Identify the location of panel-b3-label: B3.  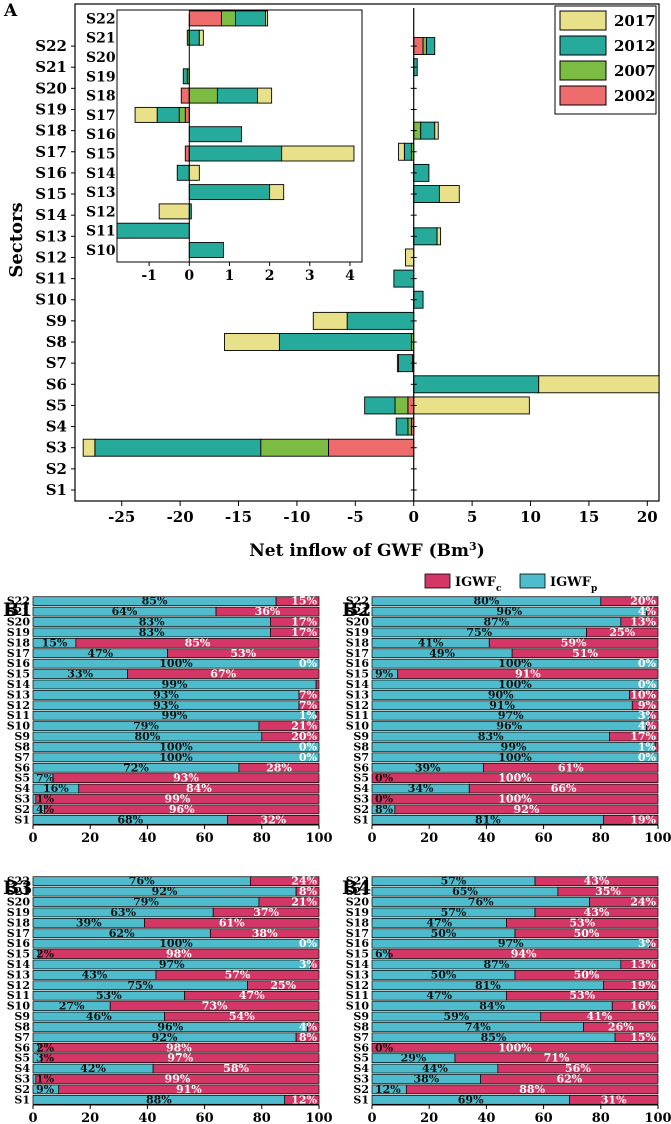
(17, 888).